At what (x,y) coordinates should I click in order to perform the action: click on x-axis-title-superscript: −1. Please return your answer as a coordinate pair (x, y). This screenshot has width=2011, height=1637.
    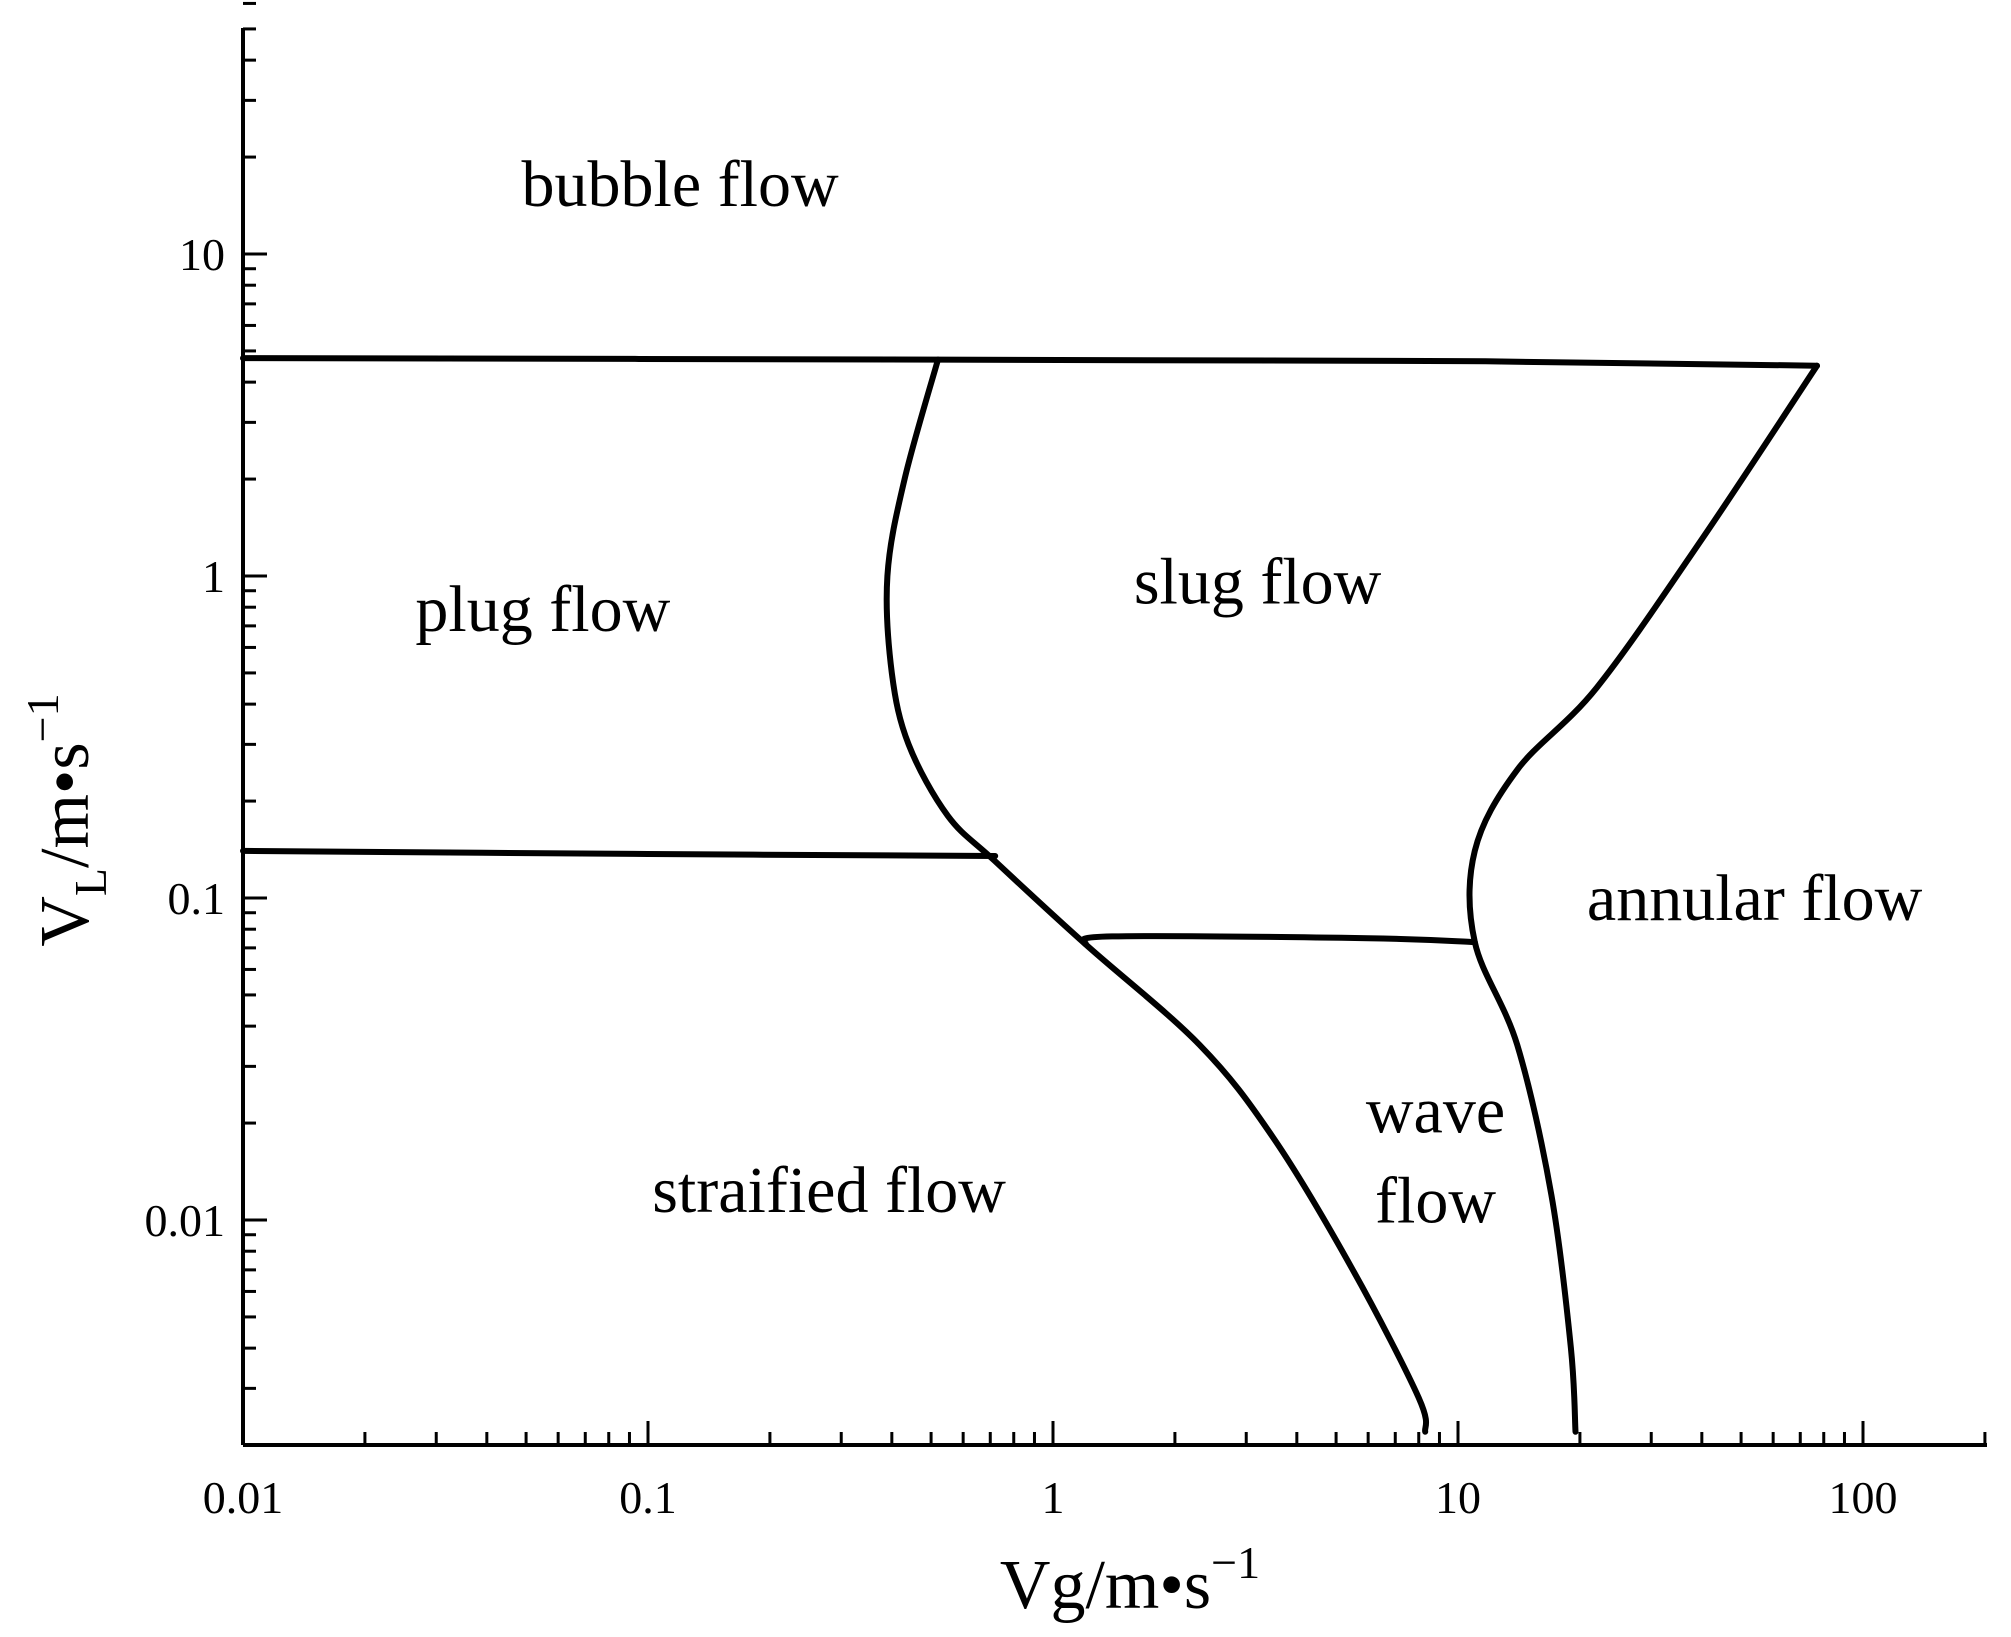
    Looking at the image, I should click on (1235, 1562).